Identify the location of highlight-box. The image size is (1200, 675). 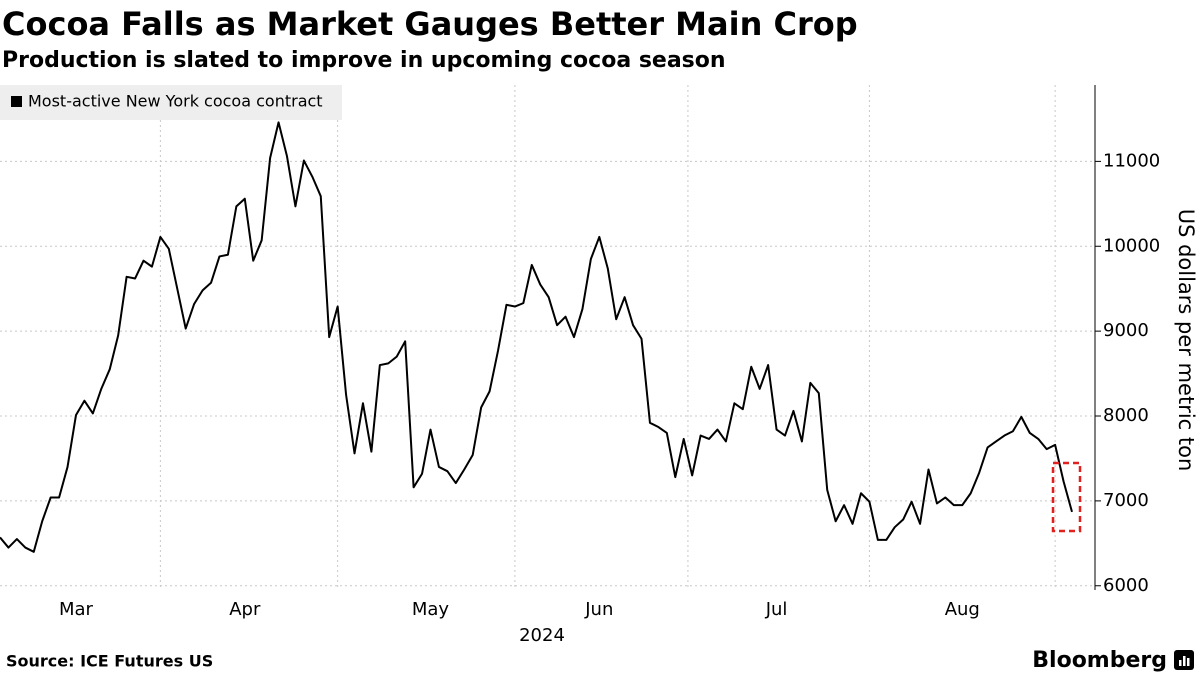
(1066, 497).